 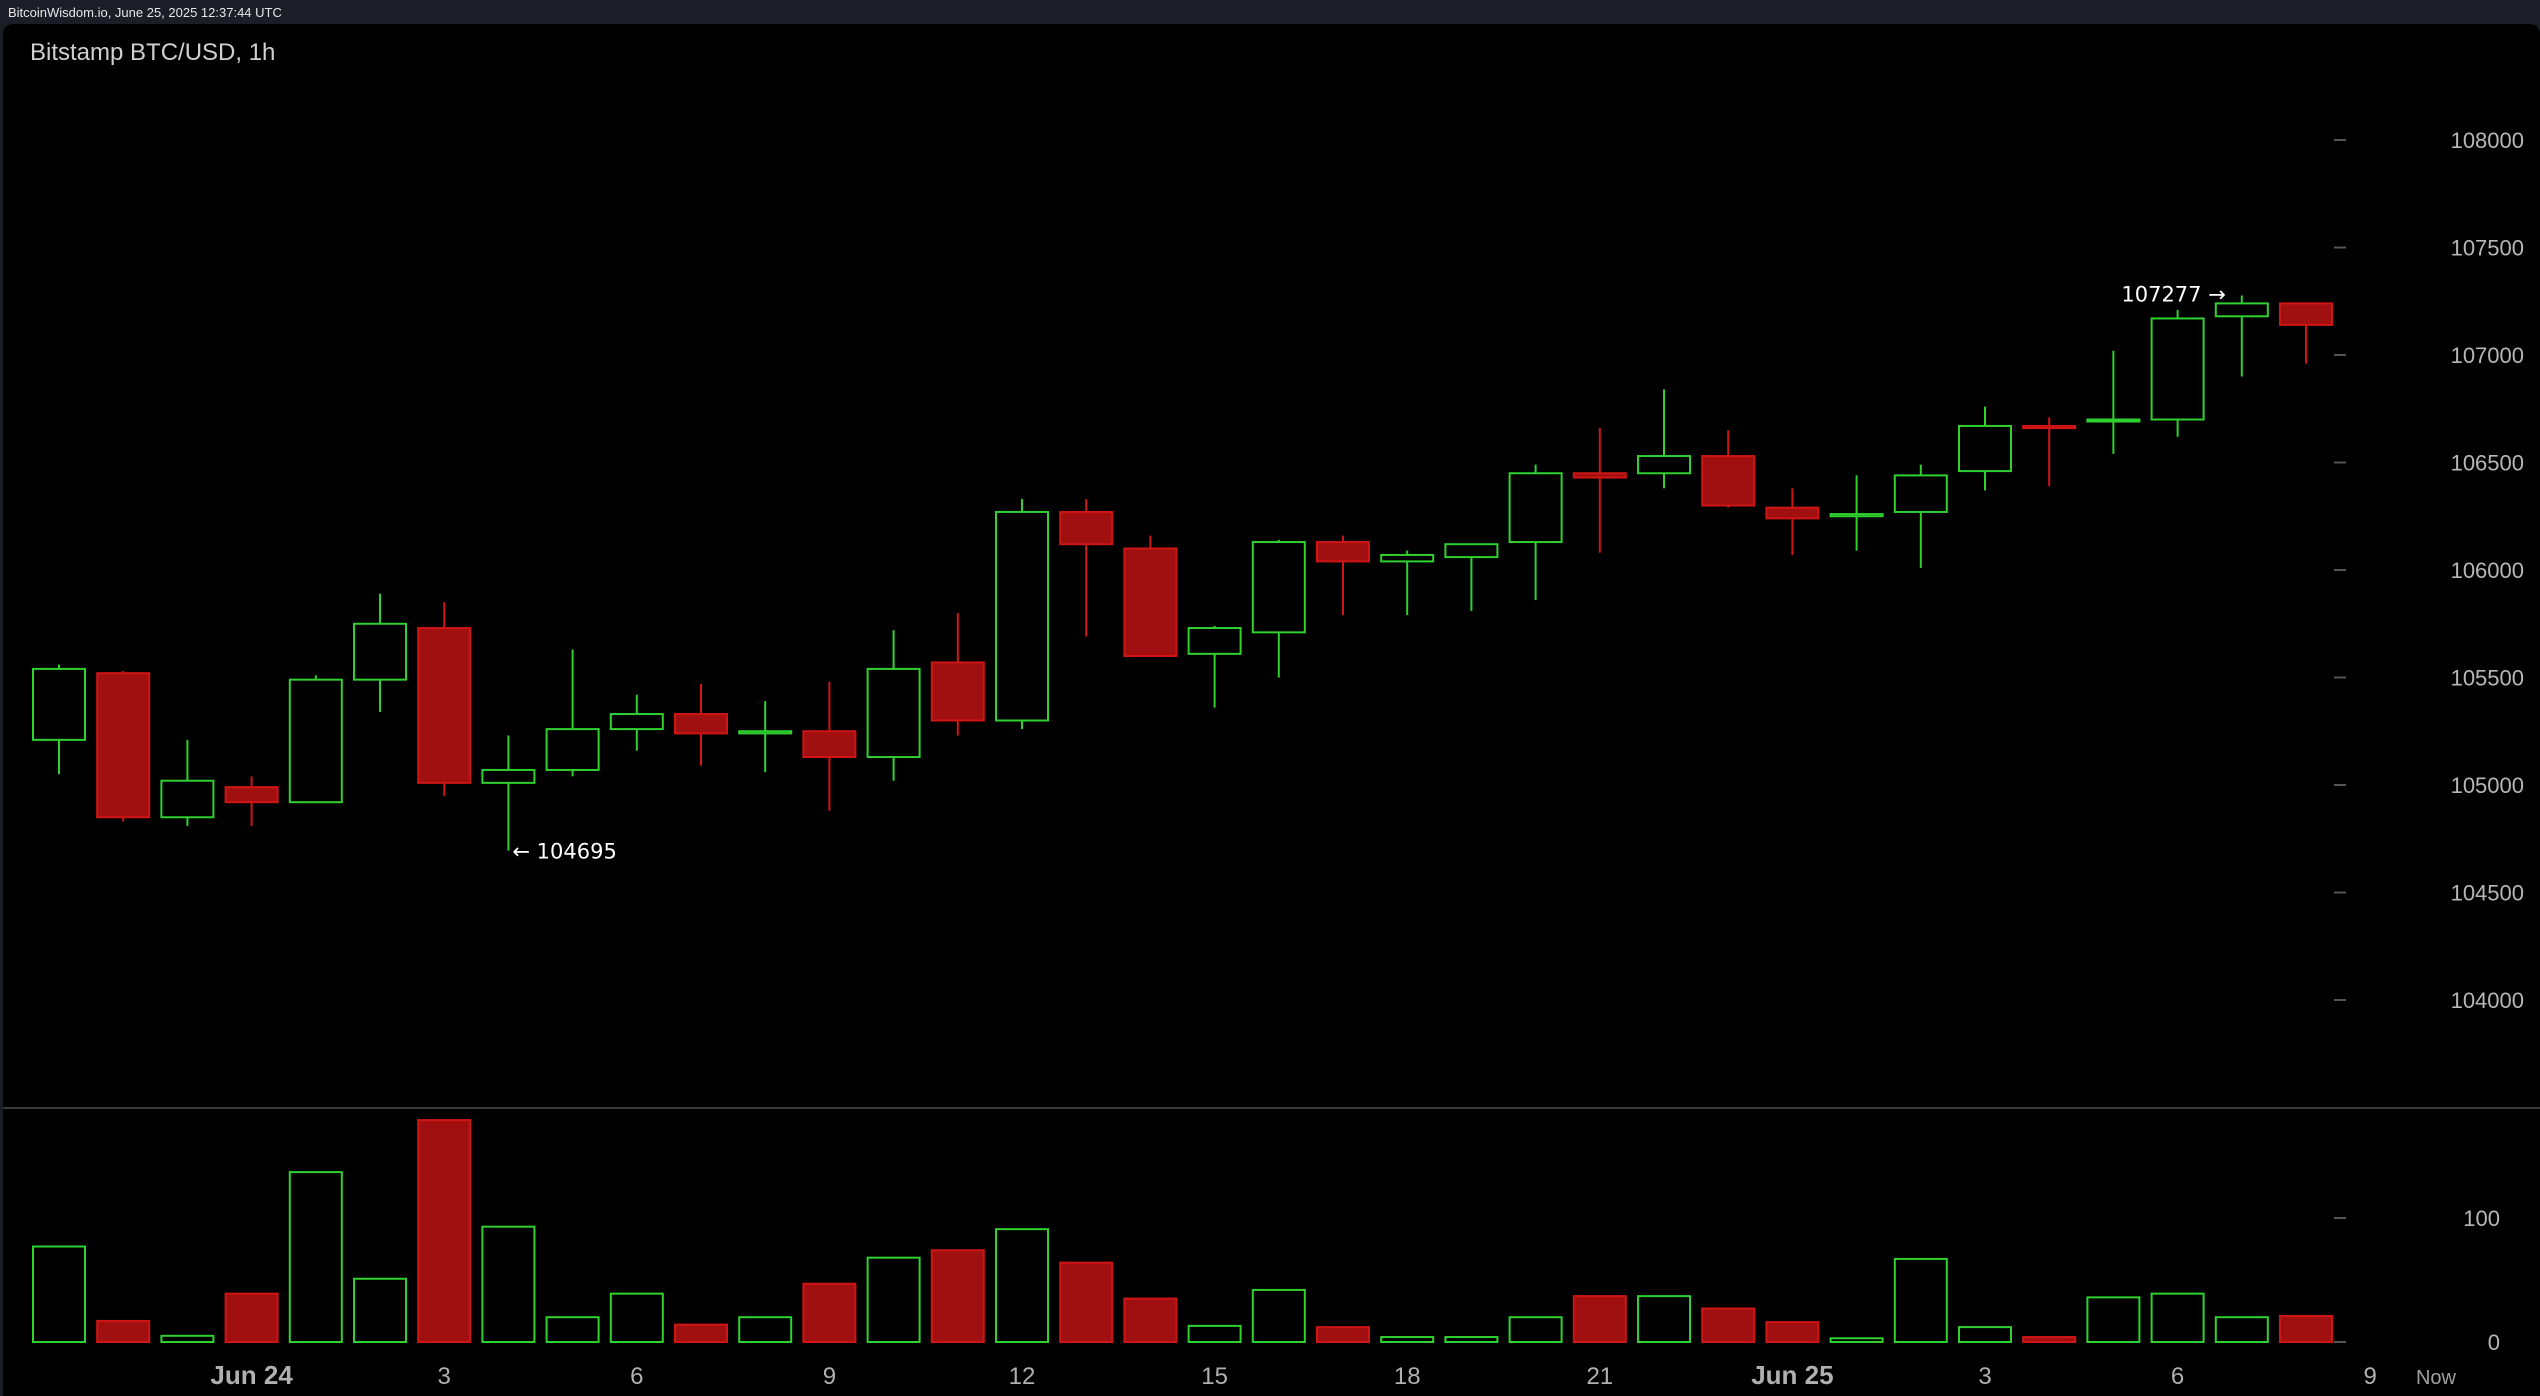 I want to click on price-tick-label: 105000, so click(x=2487, y=785).